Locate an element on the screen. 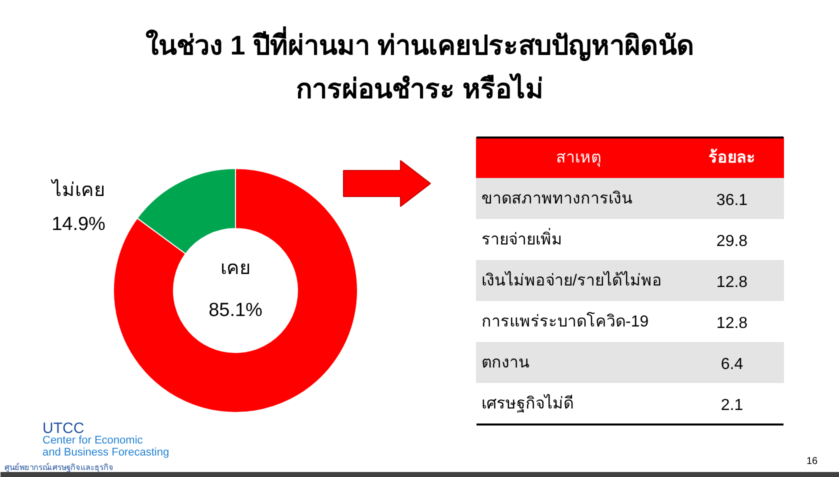 The width and height of the screenshot is (839, 477). category-label: เศรษฐกิจไม่ดี is located at coordinates (528, 403).